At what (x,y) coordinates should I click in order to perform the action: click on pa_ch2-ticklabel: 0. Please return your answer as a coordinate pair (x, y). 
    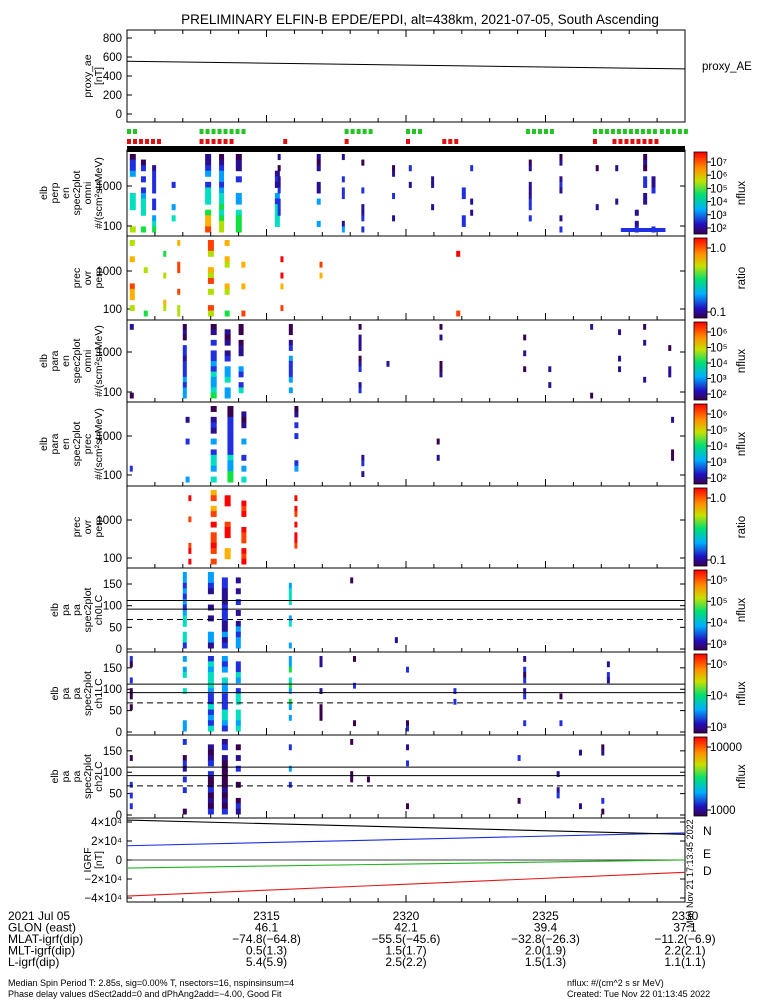
    Looking at the image, I should click on (119, 816).